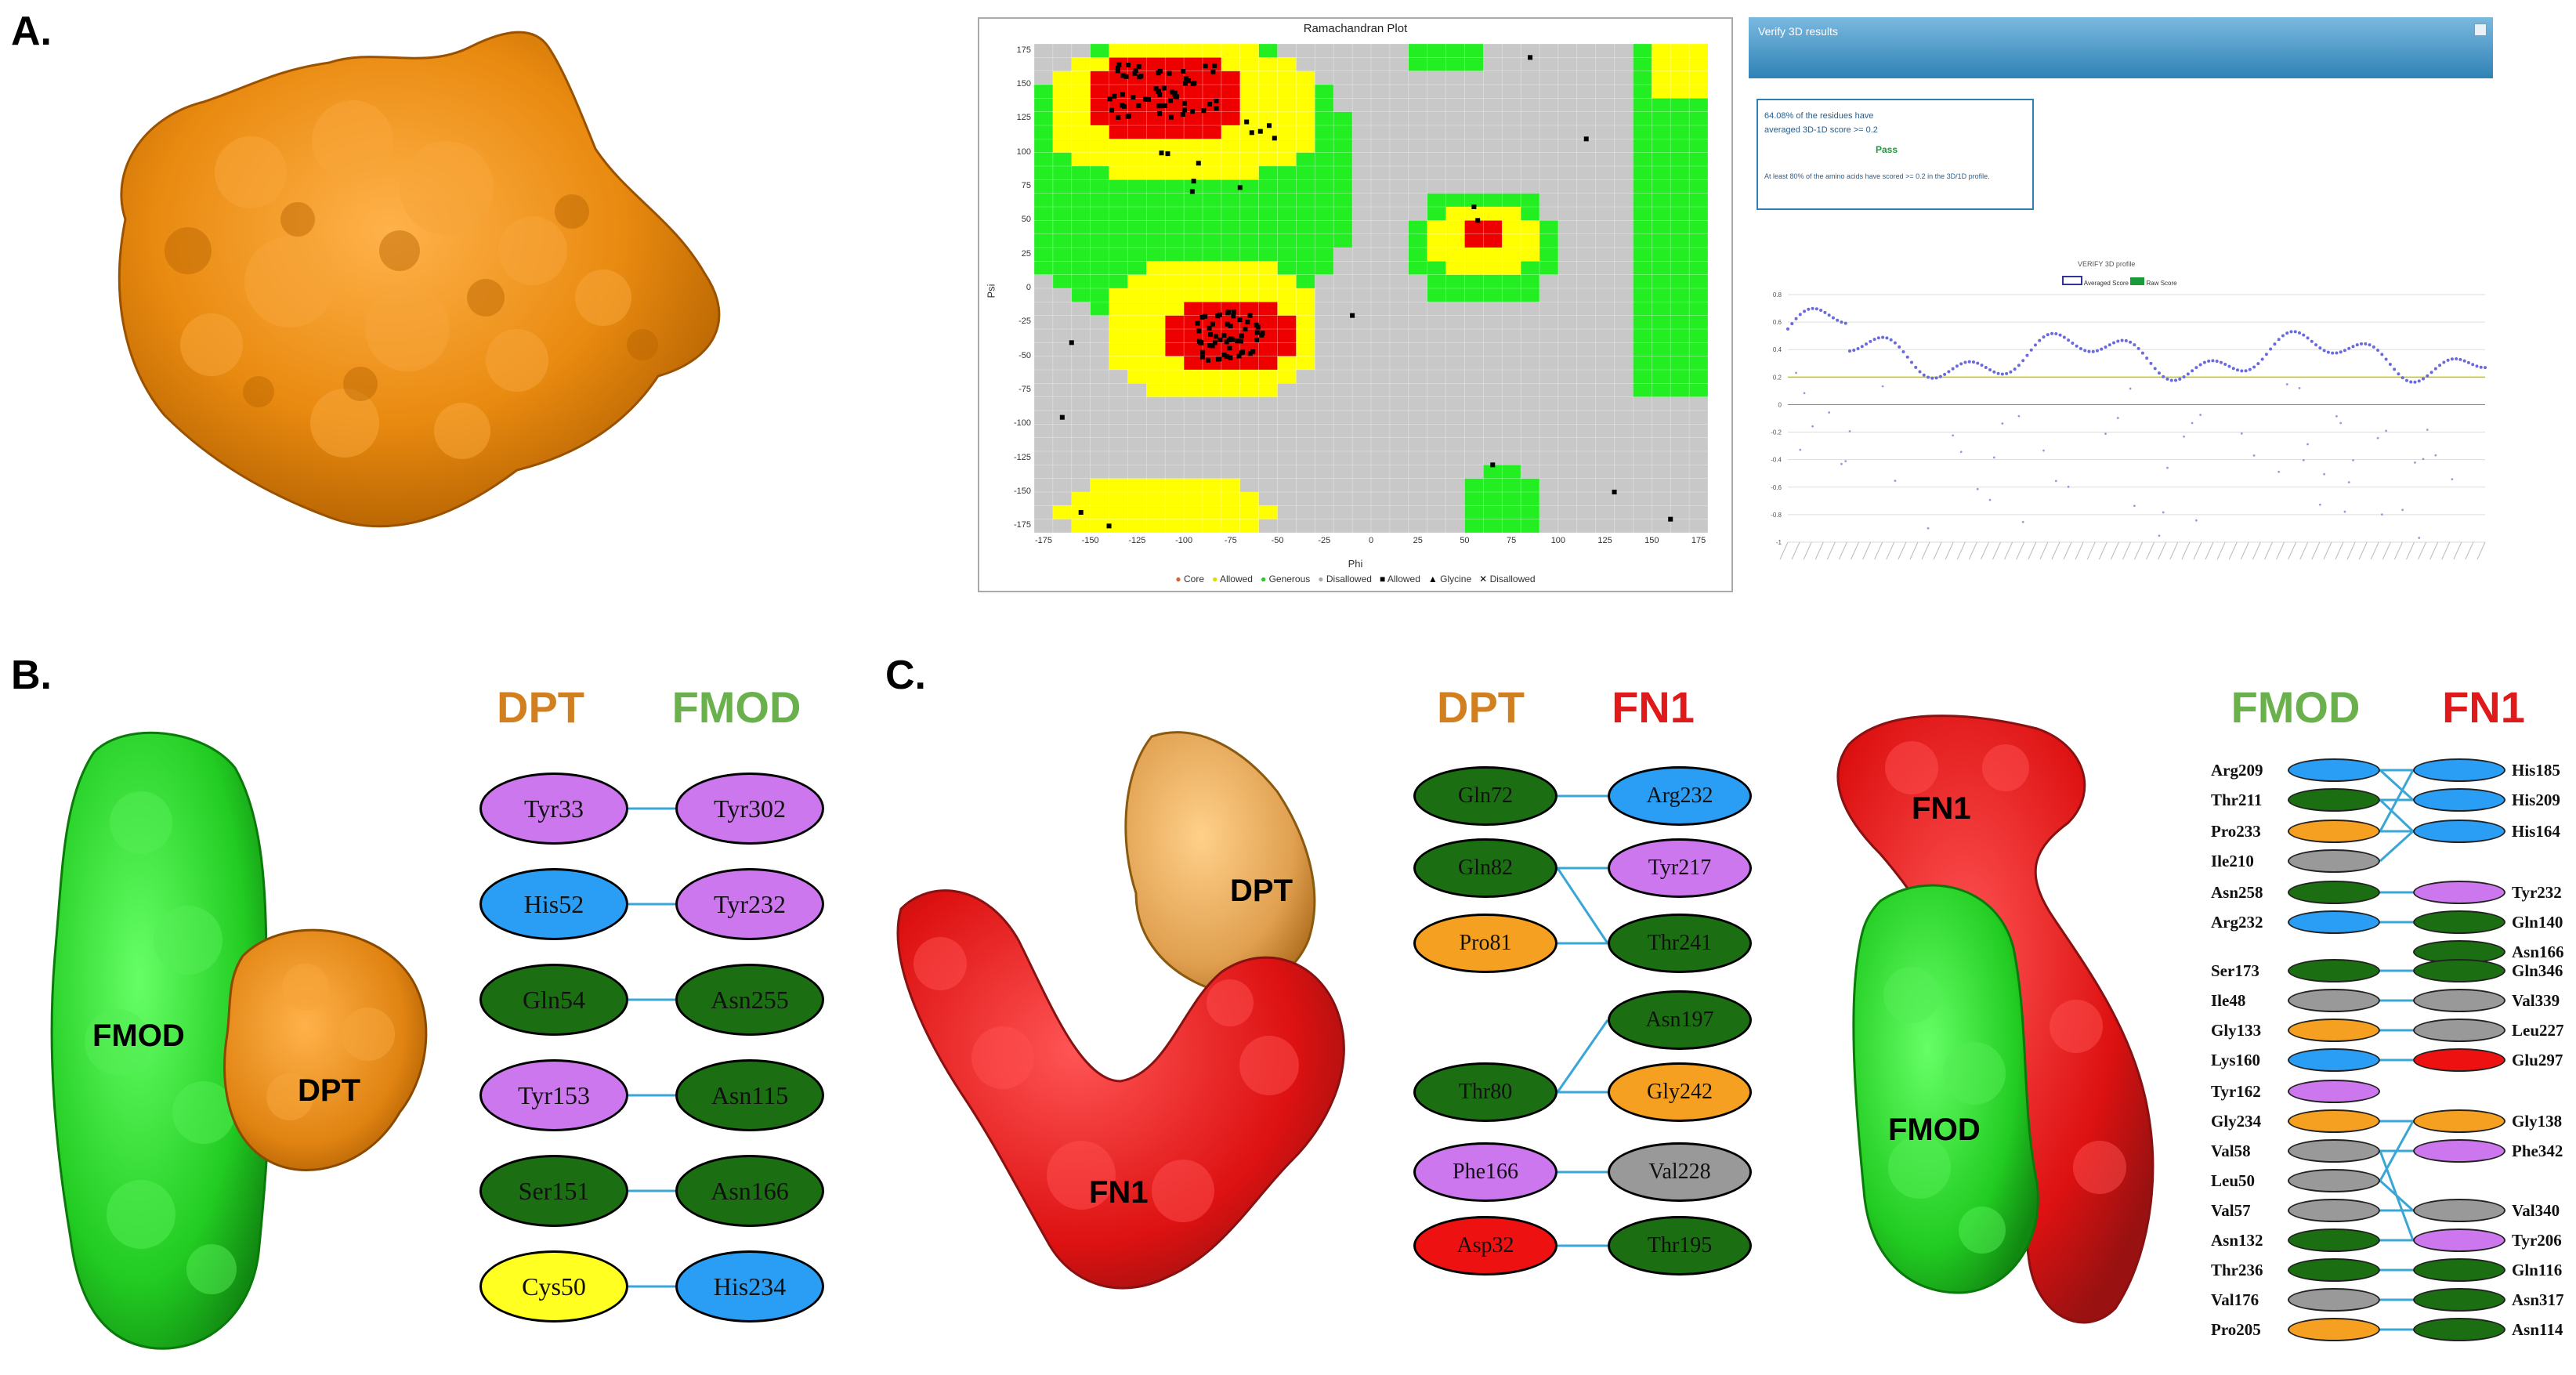 The height and width of the screenshot is (1375, 2576). I want to click on rama-ytick: 75, so click(1026, 186).